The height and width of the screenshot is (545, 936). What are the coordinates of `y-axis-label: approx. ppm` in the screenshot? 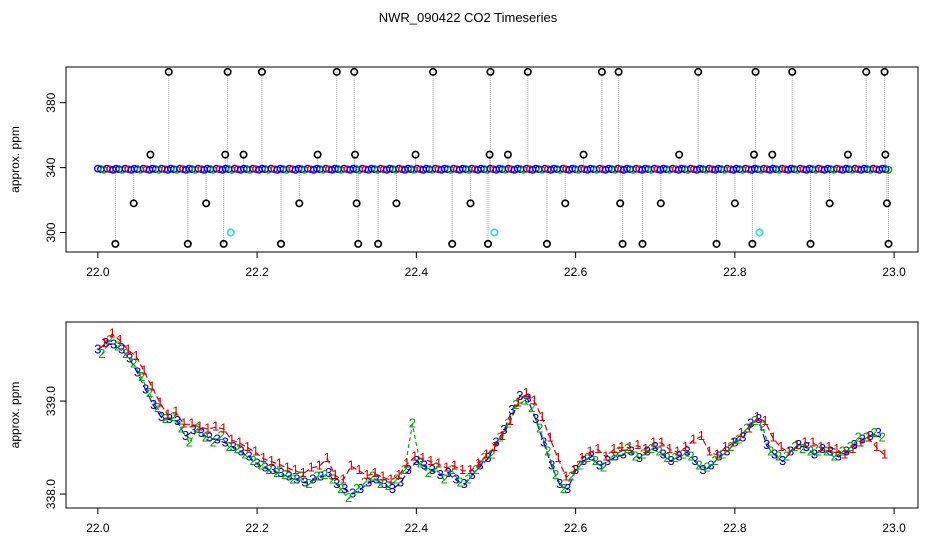 It's located at (15, 159).